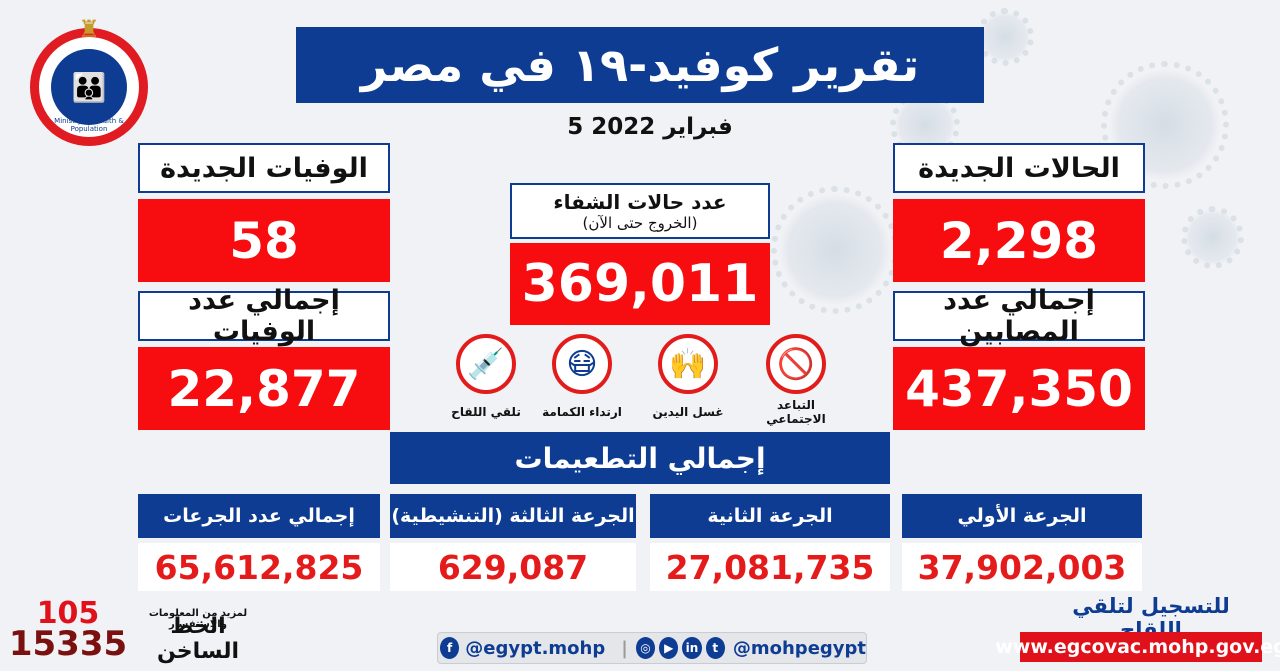 This screenshot has width=1280, height=671. Describe the element at coordinates (640, 202) in the screenshot. I see `recovered-label: عدد حالات الشفاء` at that location.